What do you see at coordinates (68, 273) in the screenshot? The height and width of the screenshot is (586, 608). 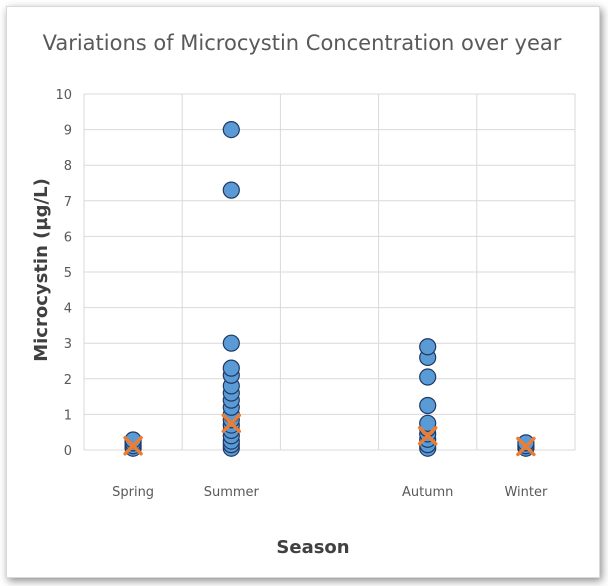 I see `y-tick-label: 5` at bounding box center [68, 273].